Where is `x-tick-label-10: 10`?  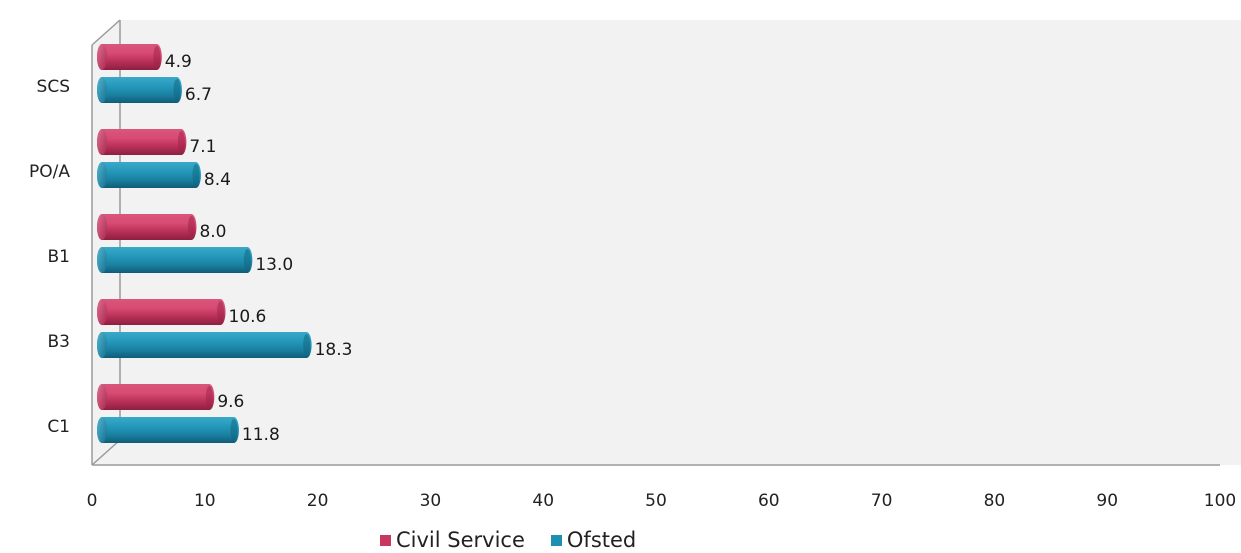 x-tick-label-10: 10 is located at coordinates (205, 501).